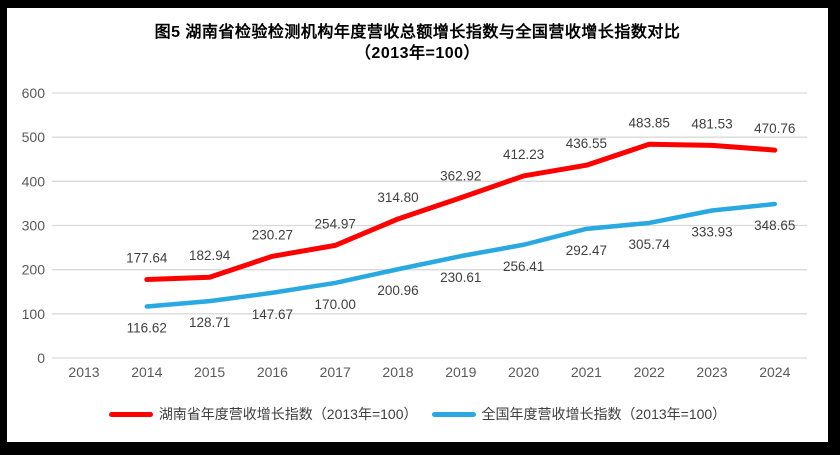 The width and height of the screenshot is (840, 455). I want to click on hunan-series-swatch-icon, so click(130, 414).